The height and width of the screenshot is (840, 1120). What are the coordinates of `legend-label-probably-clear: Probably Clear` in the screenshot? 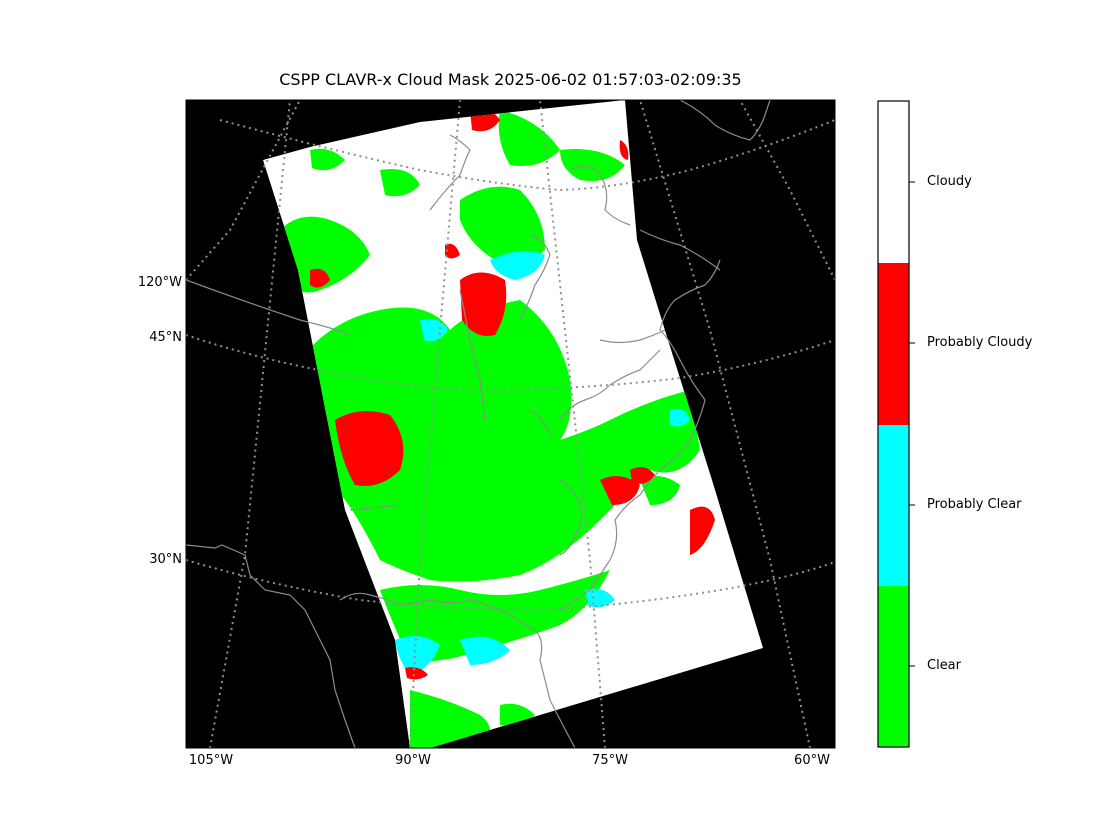 It's located at (974, 504).